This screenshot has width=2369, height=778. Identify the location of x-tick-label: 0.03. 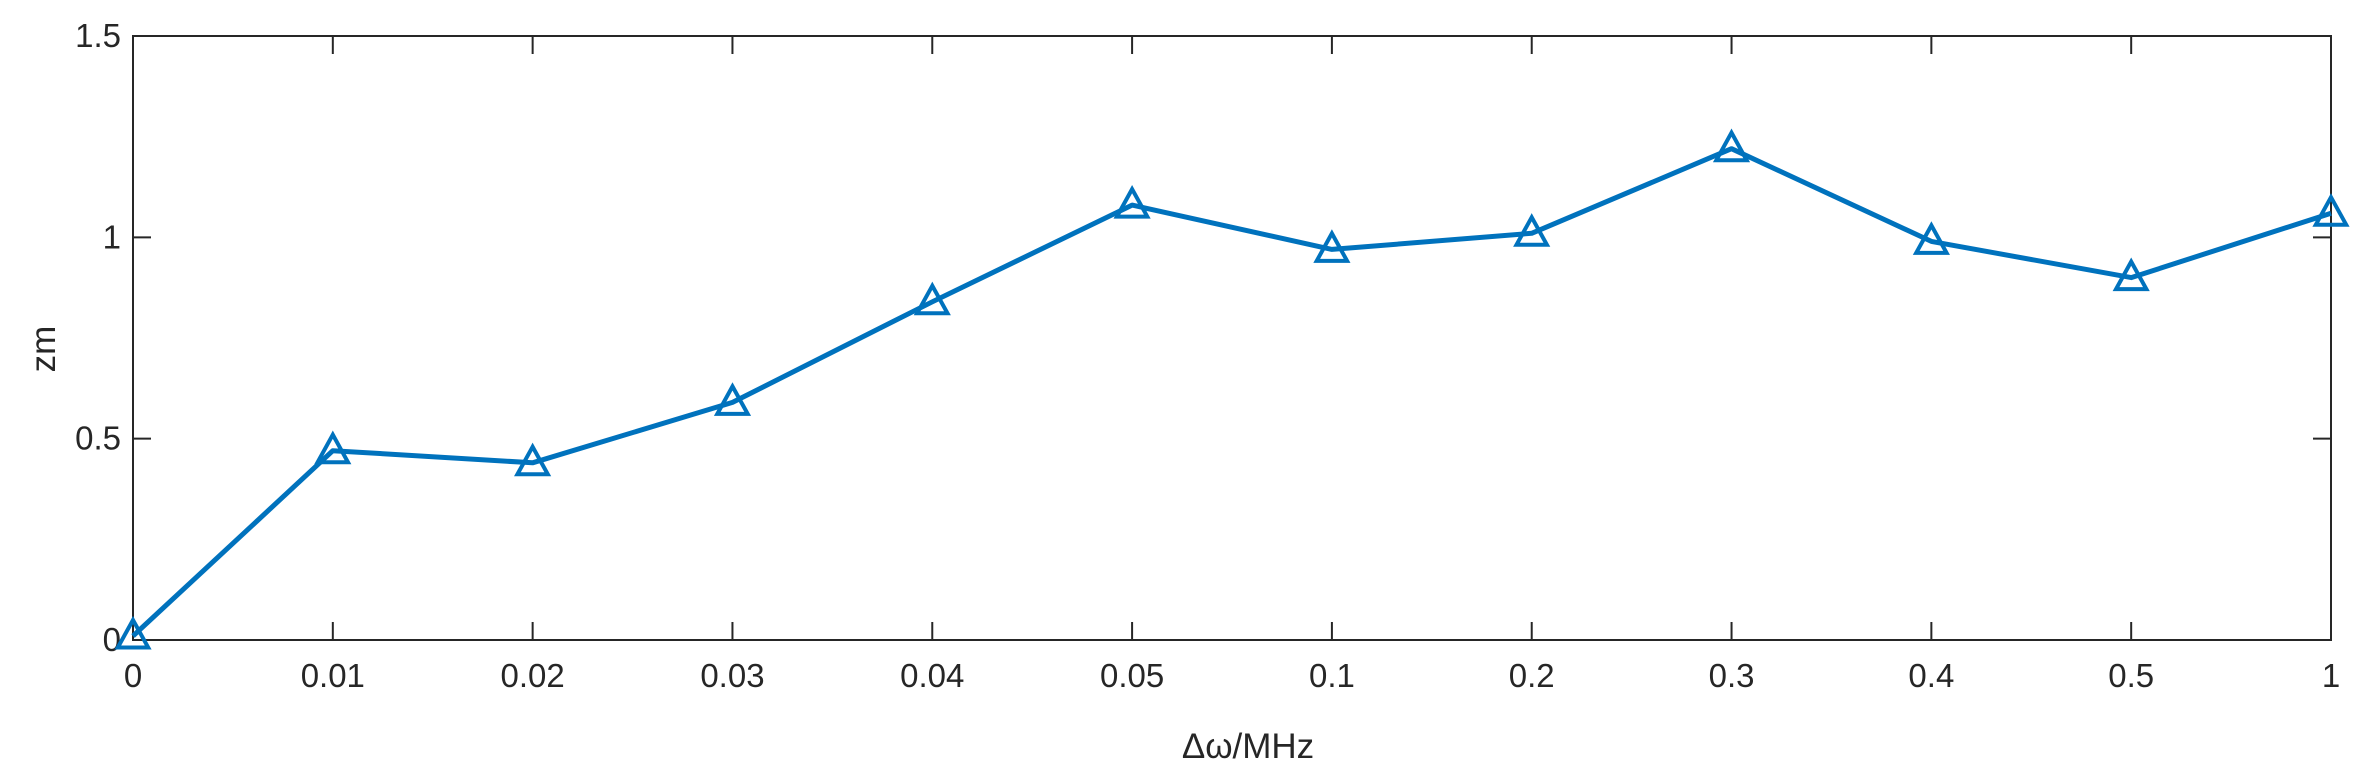
(732, 675).